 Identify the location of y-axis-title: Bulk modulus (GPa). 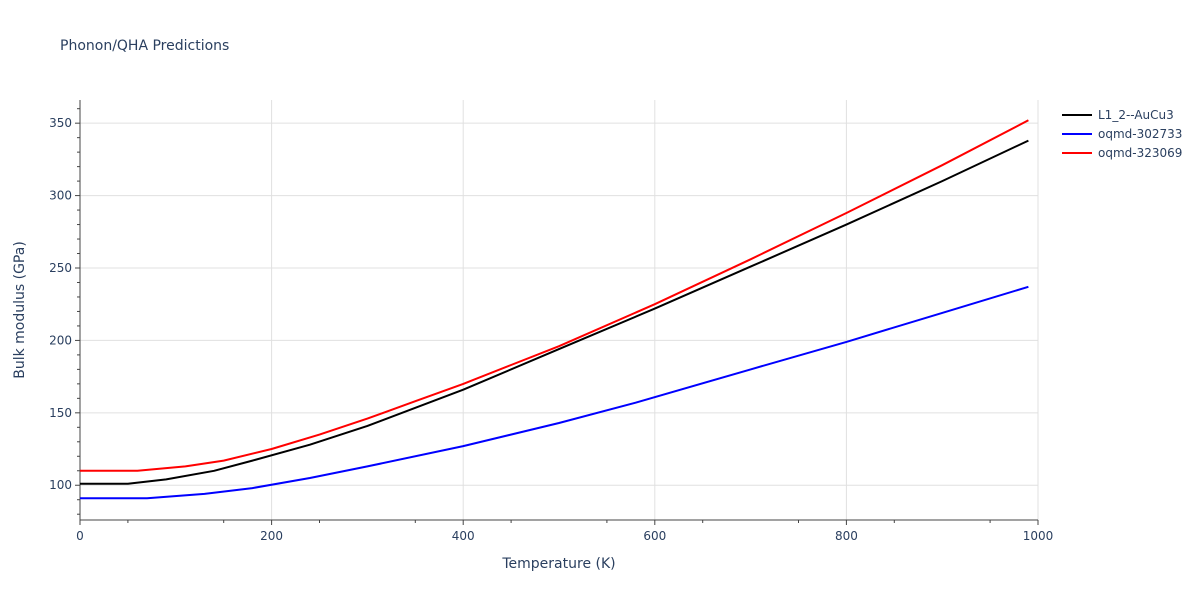
(20, 310).